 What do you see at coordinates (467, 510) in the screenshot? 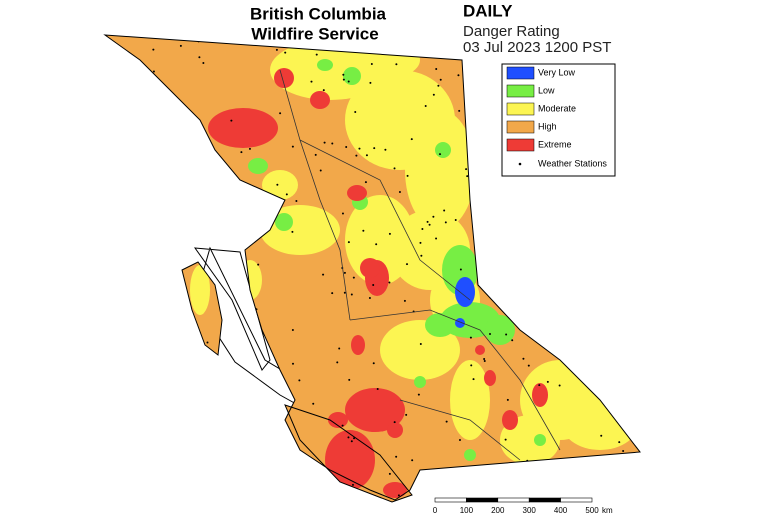
I see `scale-label: 100` at bounding box center [467, 510].